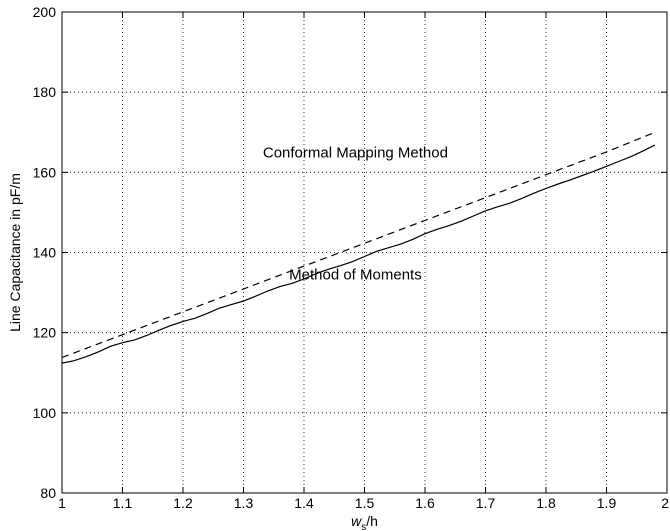 This screenshot has width=670, height=531. I want to click on x-axis-label-main: w, so click(356, 521).